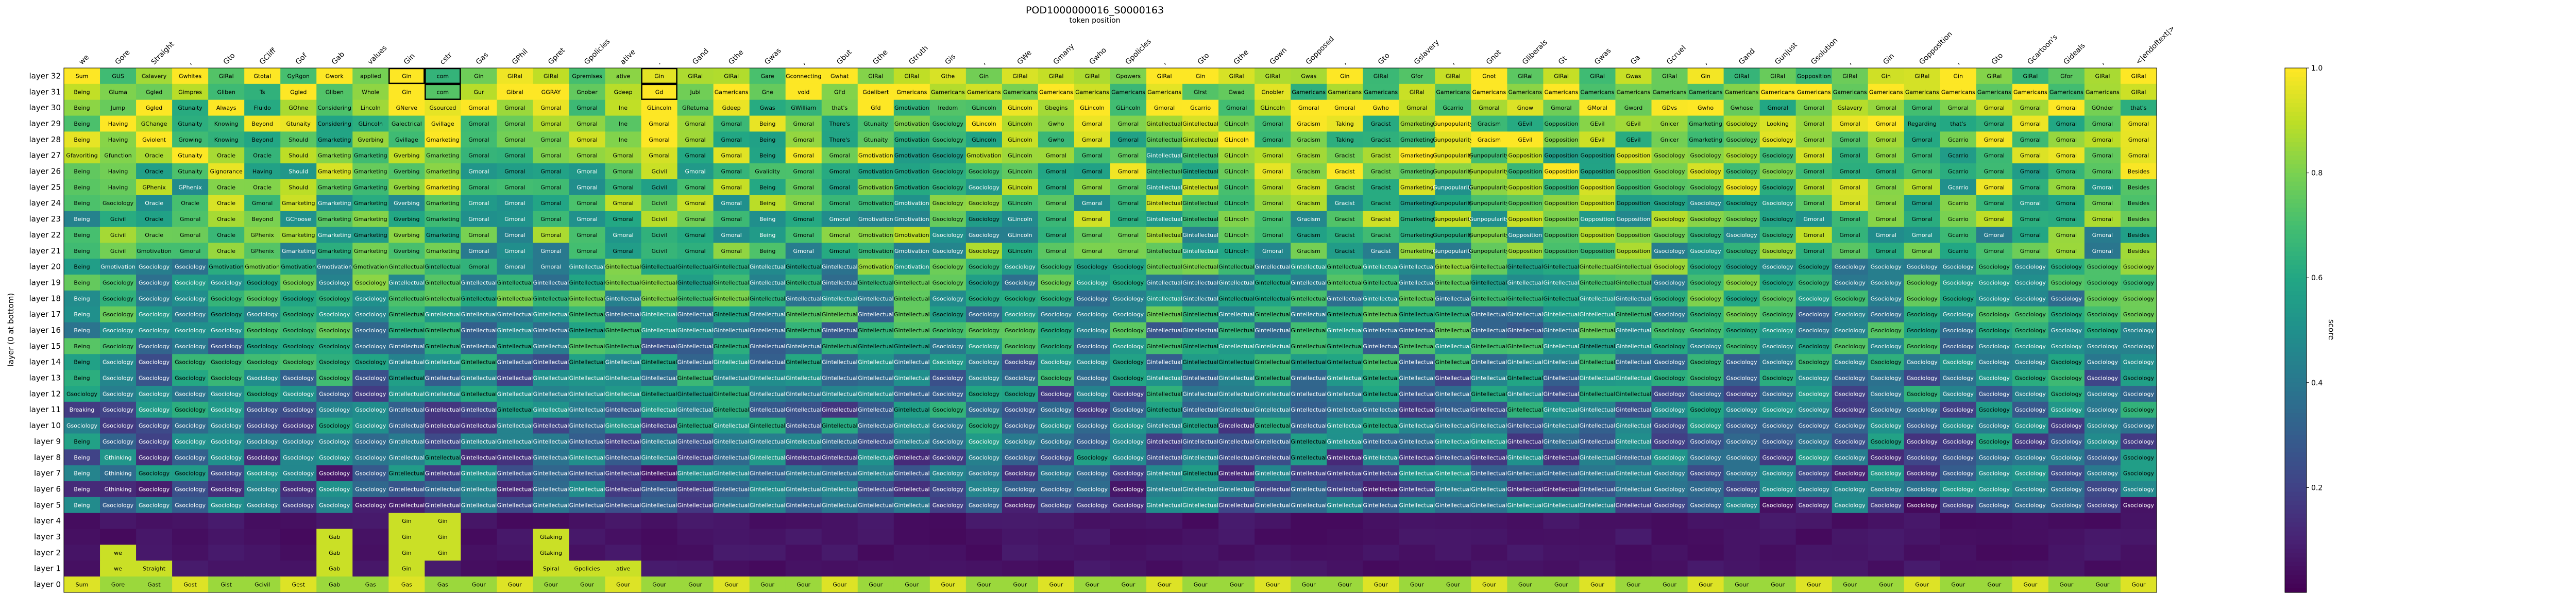  I want to click on cell-label: Beyond, so click(262, 124).